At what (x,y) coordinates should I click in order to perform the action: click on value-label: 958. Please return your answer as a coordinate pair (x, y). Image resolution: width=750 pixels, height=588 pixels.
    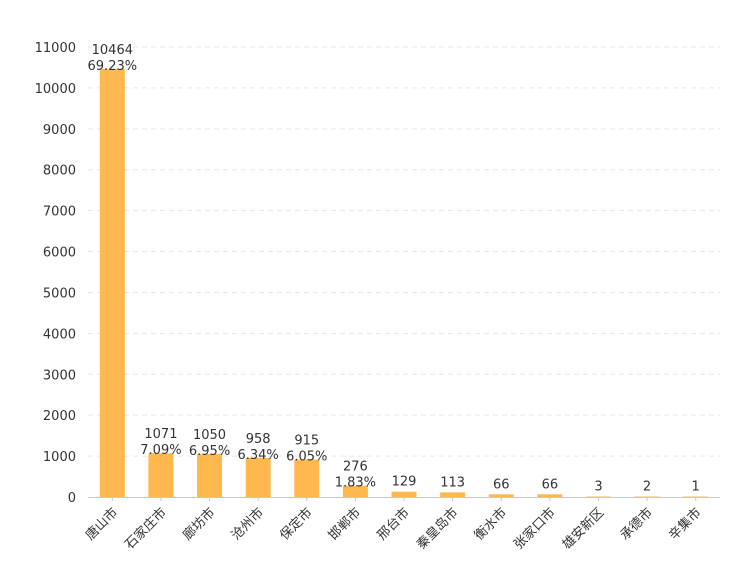
    Looking at the image, I should click on (258, 439).